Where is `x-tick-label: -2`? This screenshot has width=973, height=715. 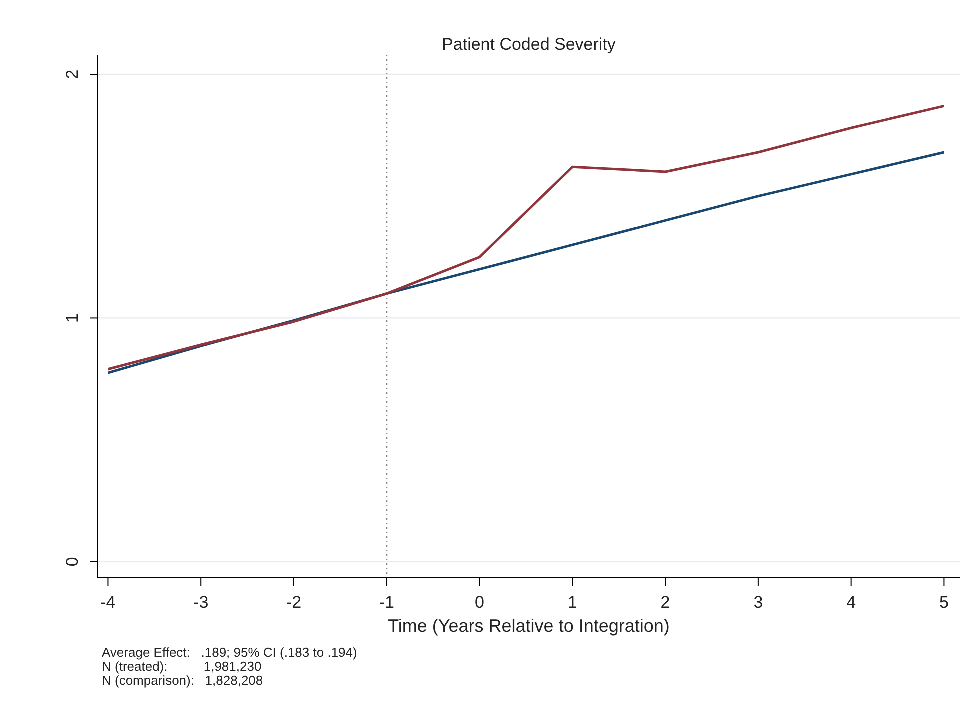
x-tick-label: -2 is located at coordinates (294, 602).